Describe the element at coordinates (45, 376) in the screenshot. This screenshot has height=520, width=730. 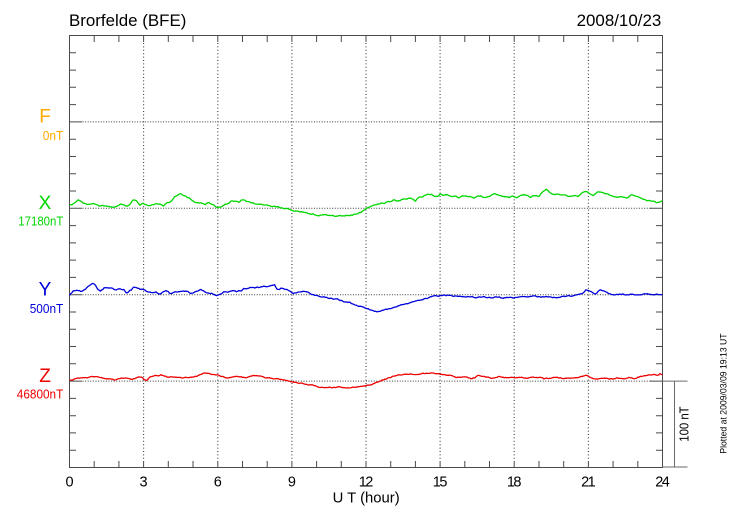
I see `svg-text: Z` at that location.